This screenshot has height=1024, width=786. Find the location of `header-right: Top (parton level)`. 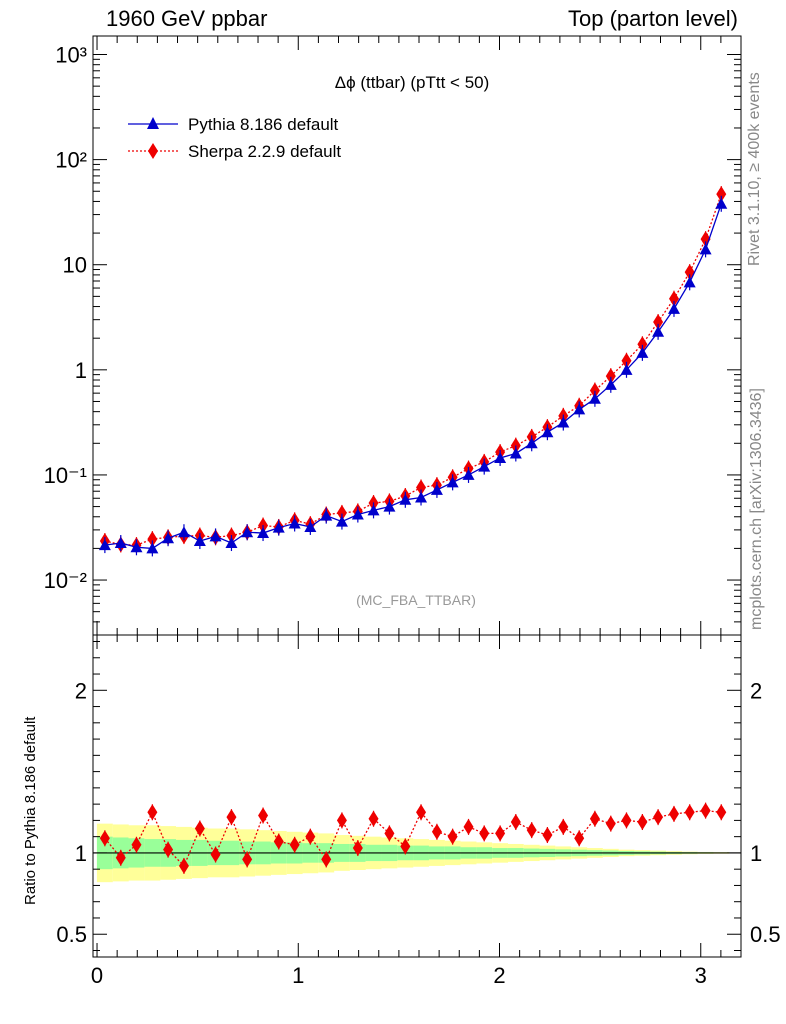

header-right: Top (parton level) is located at coordinates (653, 18).